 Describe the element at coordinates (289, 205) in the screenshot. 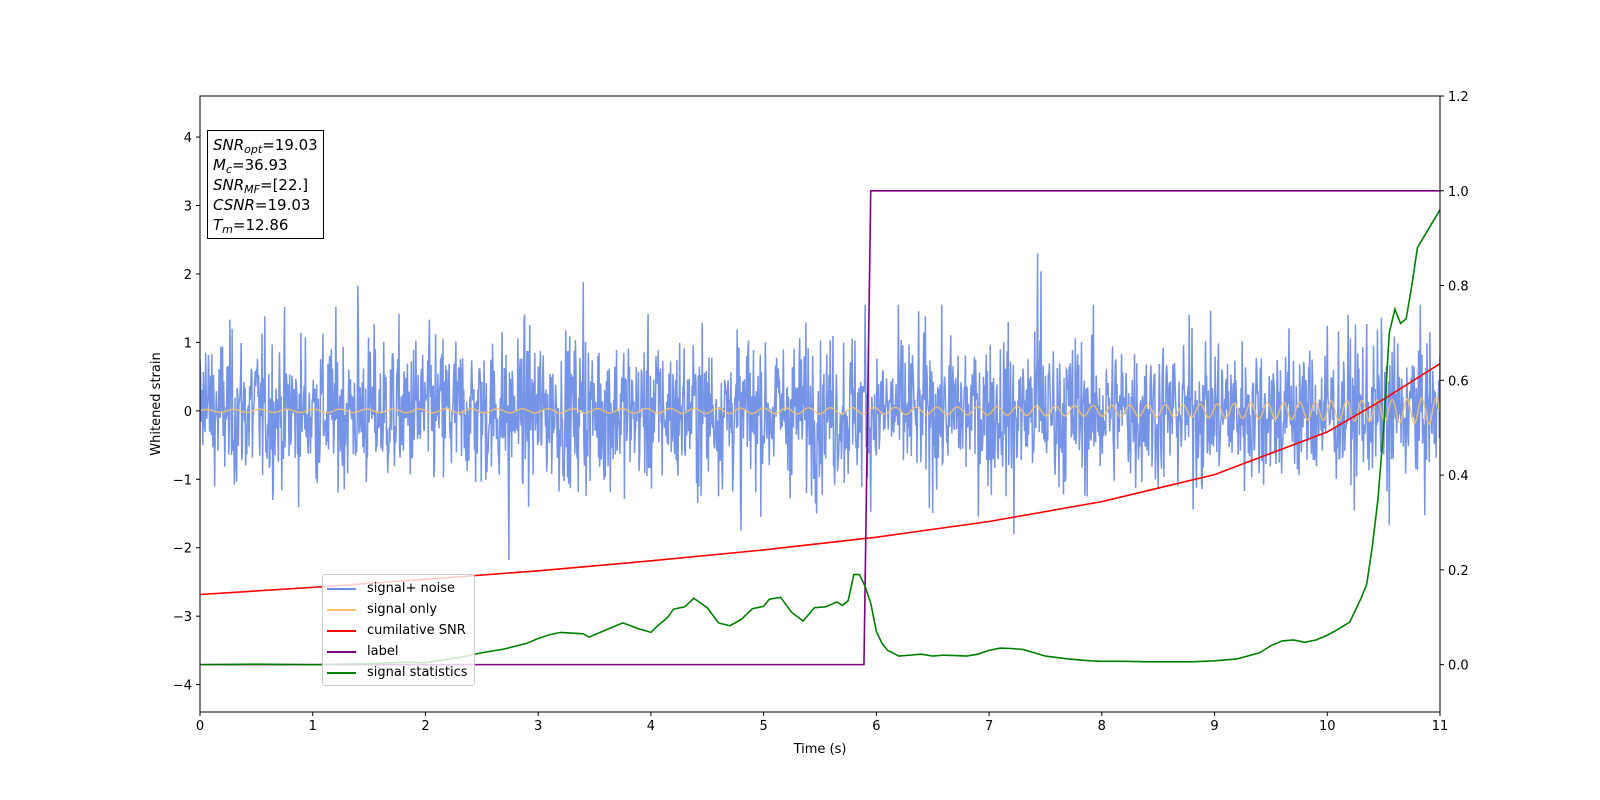

I see `csnr-value: 19.03` at that location.